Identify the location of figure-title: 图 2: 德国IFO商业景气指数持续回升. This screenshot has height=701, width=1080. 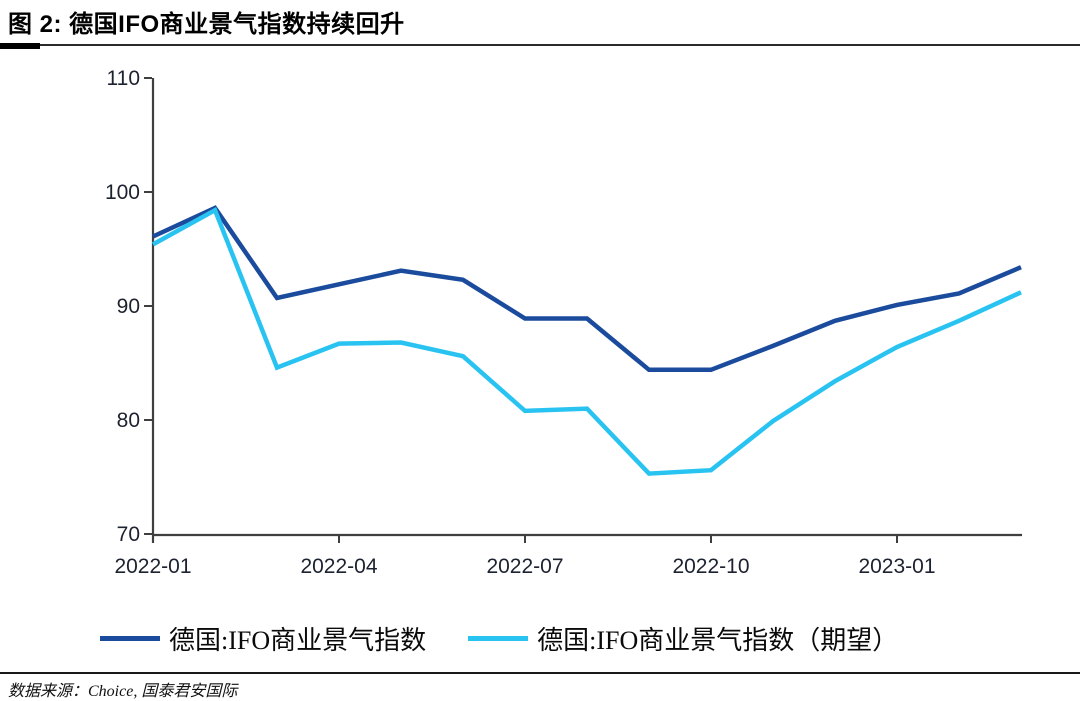
(206, 24).